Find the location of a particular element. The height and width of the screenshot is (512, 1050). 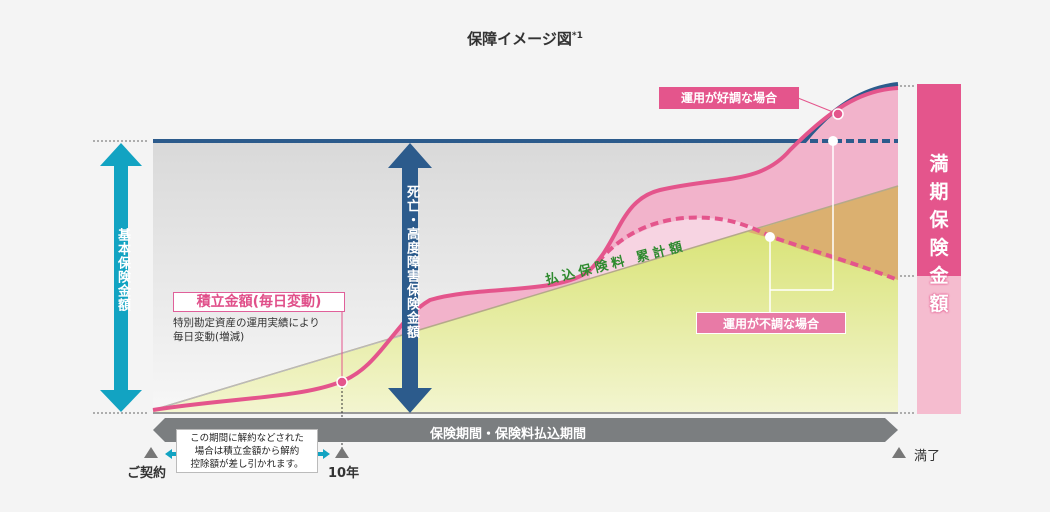

good-marker is located at coordinates (838, 114).